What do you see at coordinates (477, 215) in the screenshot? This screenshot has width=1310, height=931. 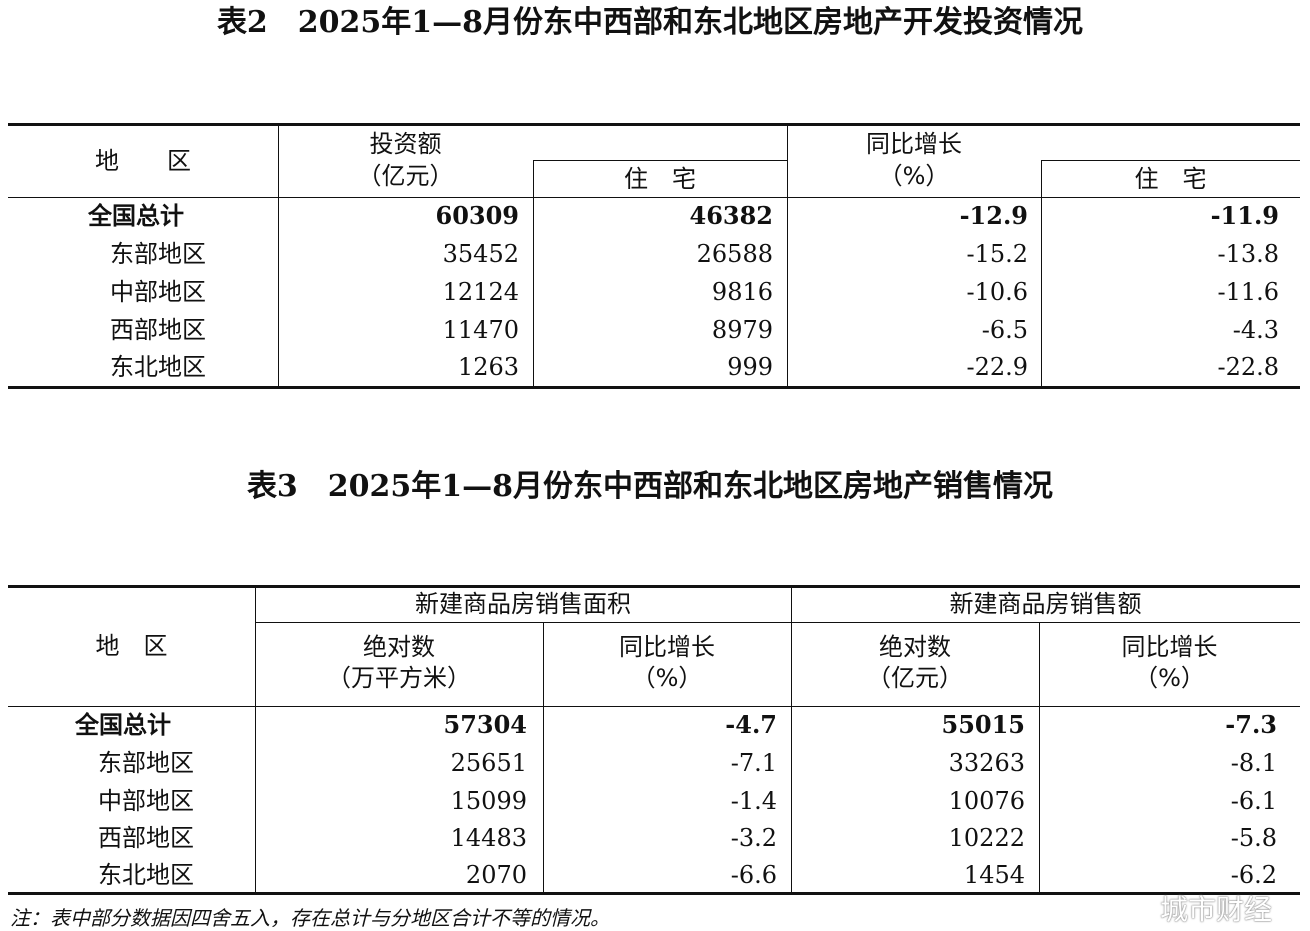 I see `cell-investment: 60309` at bounding box center [477, 215].